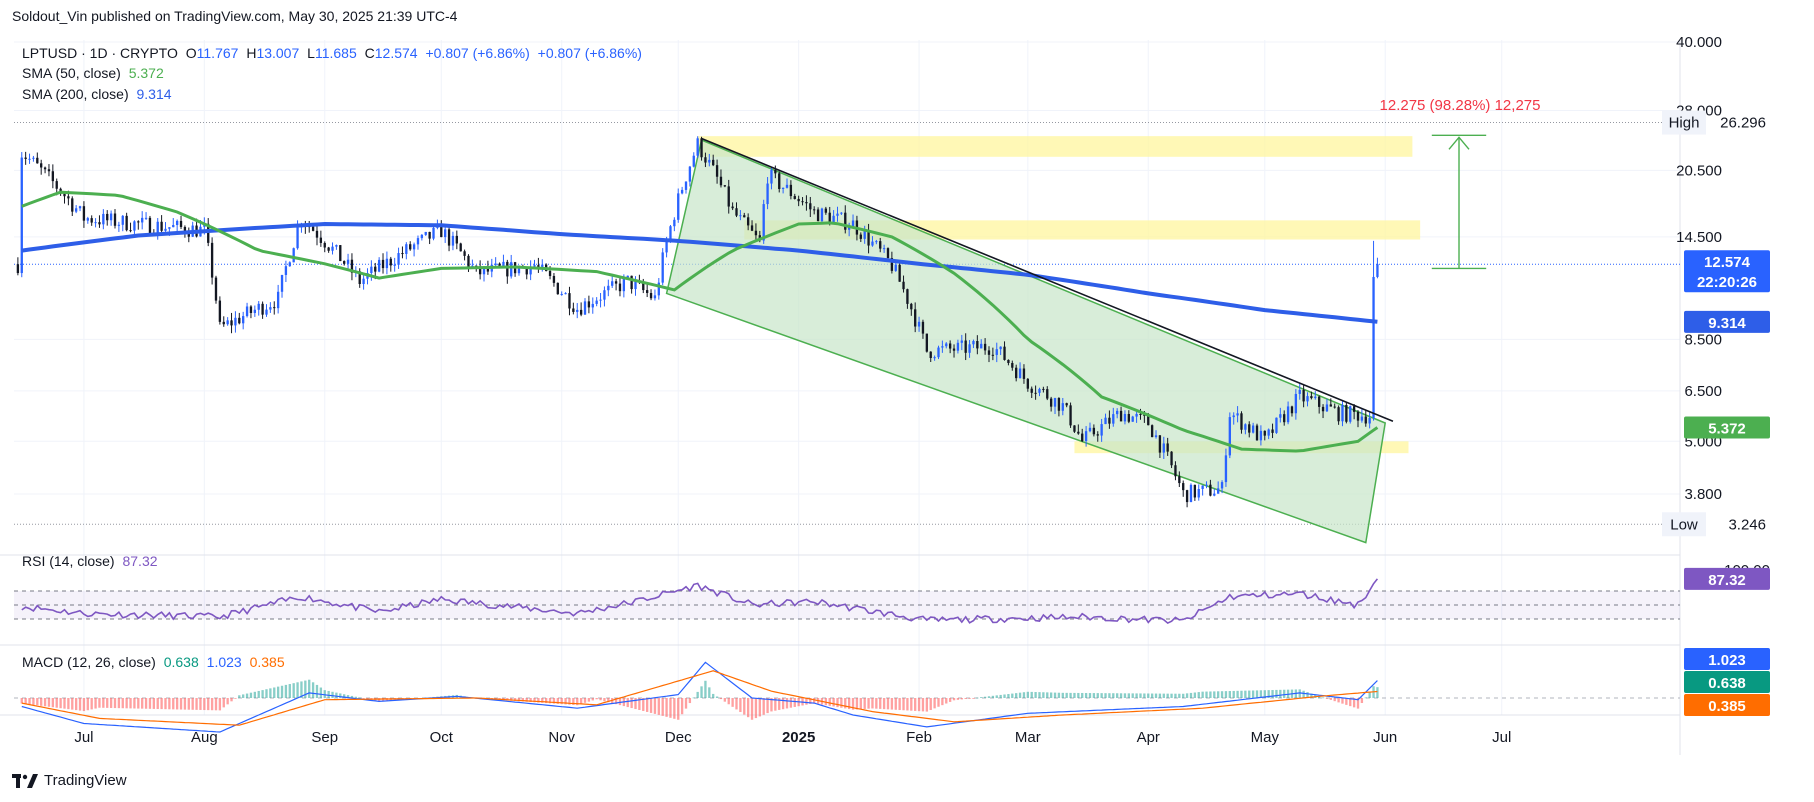 This screenshot has height=802, width=1814. I want to click on macd-line, so click(699, 697).